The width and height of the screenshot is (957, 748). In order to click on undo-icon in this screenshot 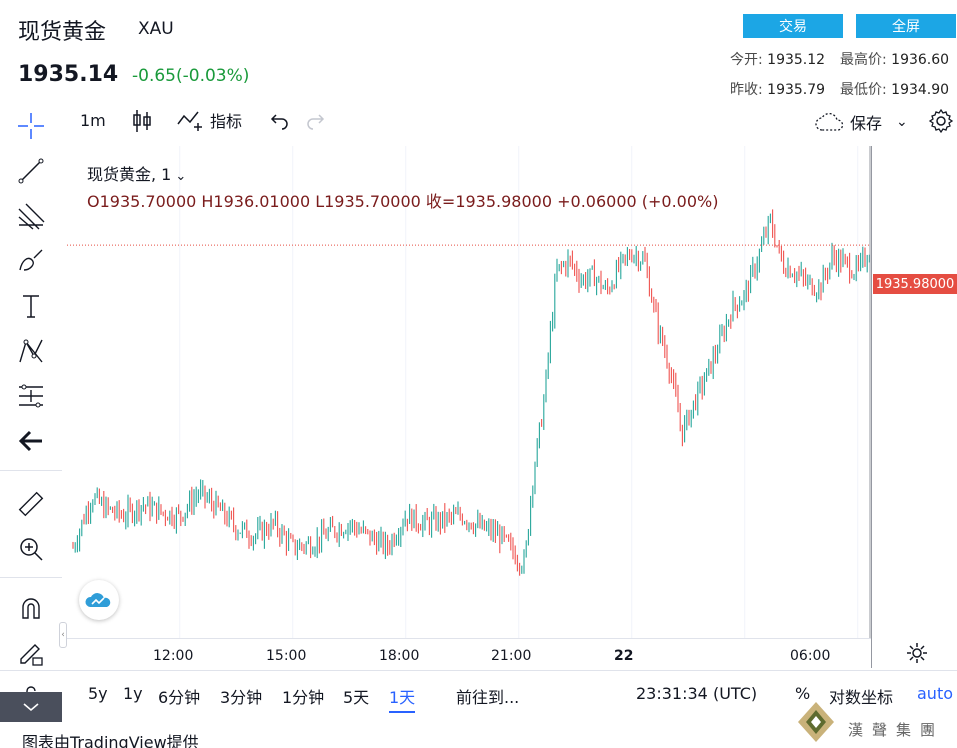, I will do `click(280, 120)`.